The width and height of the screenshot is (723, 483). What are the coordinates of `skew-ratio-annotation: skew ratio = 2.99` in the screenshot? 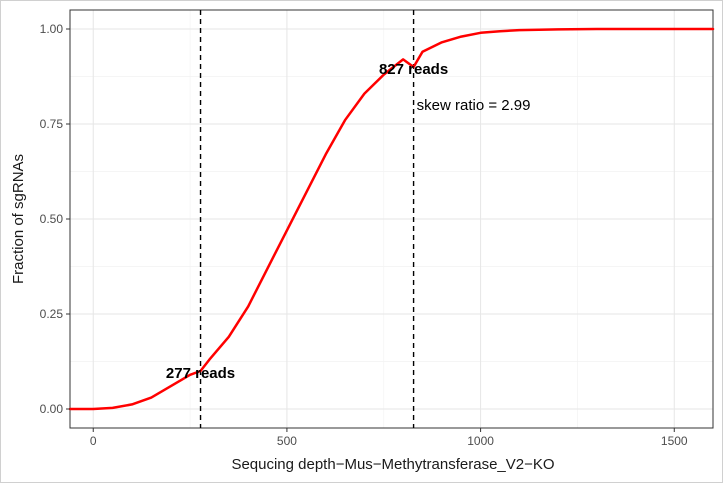 It's located at (474, 105).